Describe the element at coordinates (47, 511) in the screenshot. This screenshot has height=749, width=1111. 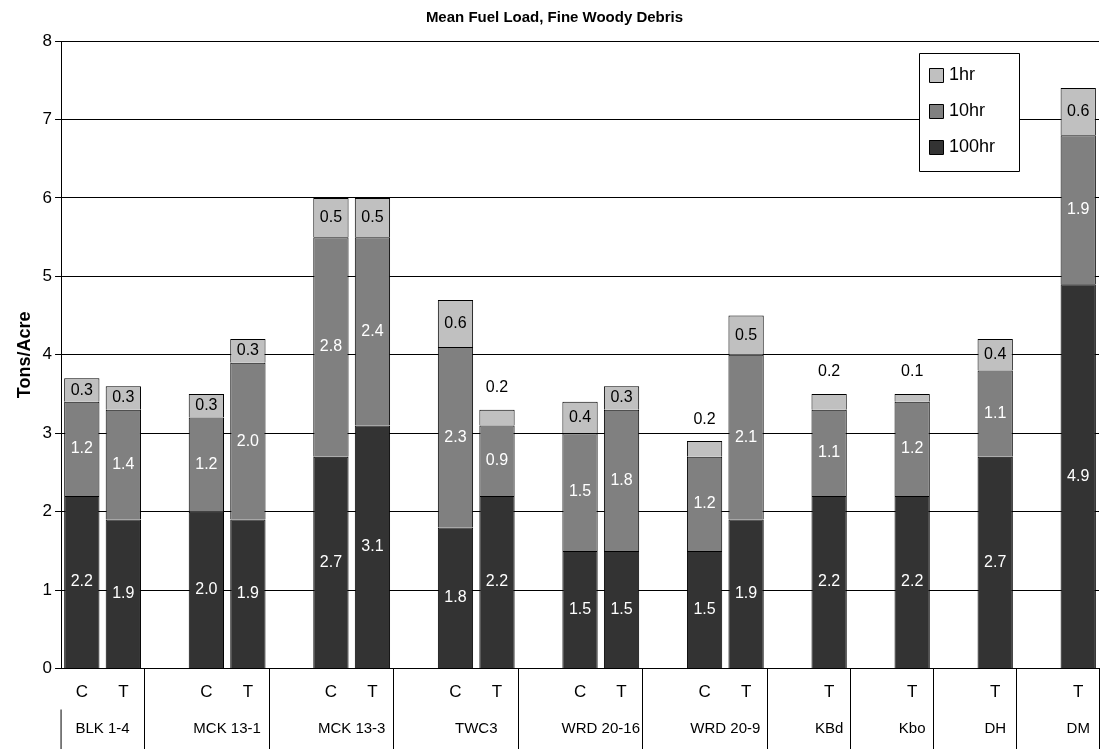
I see `y-tick-label: 2` at that location.